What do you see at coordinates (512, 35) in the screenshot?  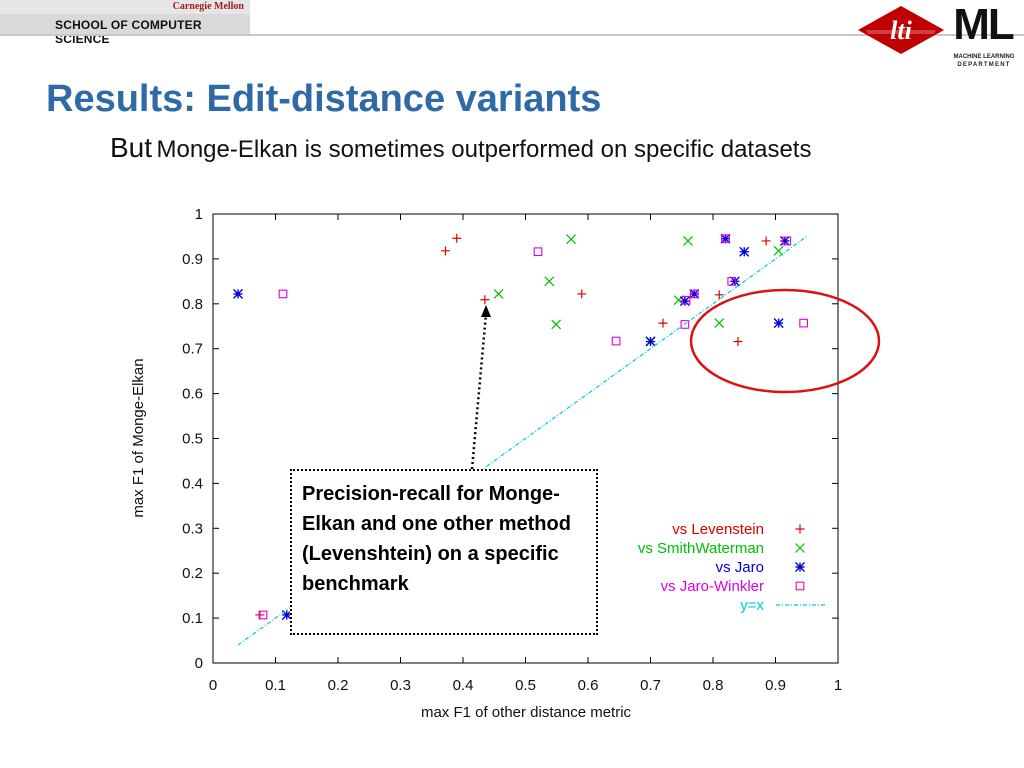 I see `header-rule` at bounding box center [512, 35].